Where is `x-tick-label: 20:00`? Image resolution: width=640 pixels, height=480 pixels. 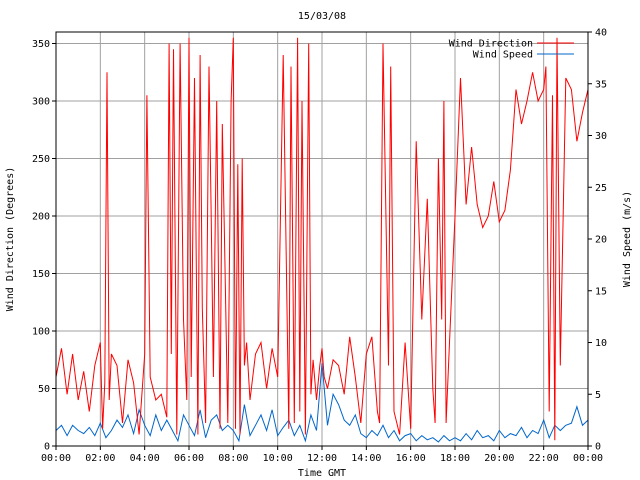
x-tick-label: 20:00 is located at coordinates (499, 458).